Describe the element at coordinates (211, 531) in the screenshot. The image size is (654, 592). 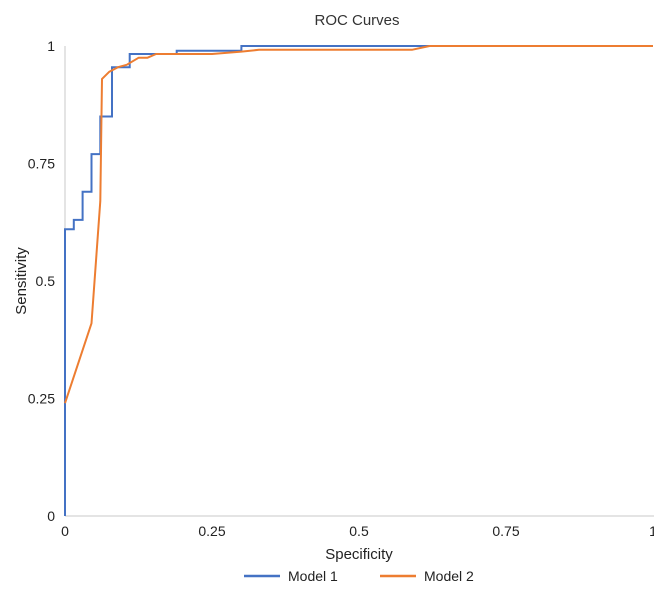
I see `x-tick-label: 0.25` at that location.